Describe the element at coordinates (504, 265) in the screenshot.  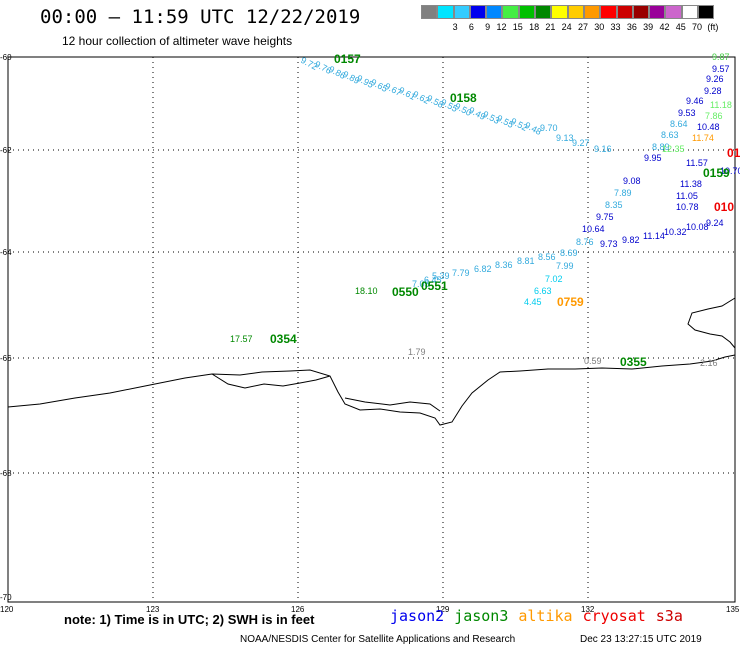
I see `swh-value: 8.36` at that location.